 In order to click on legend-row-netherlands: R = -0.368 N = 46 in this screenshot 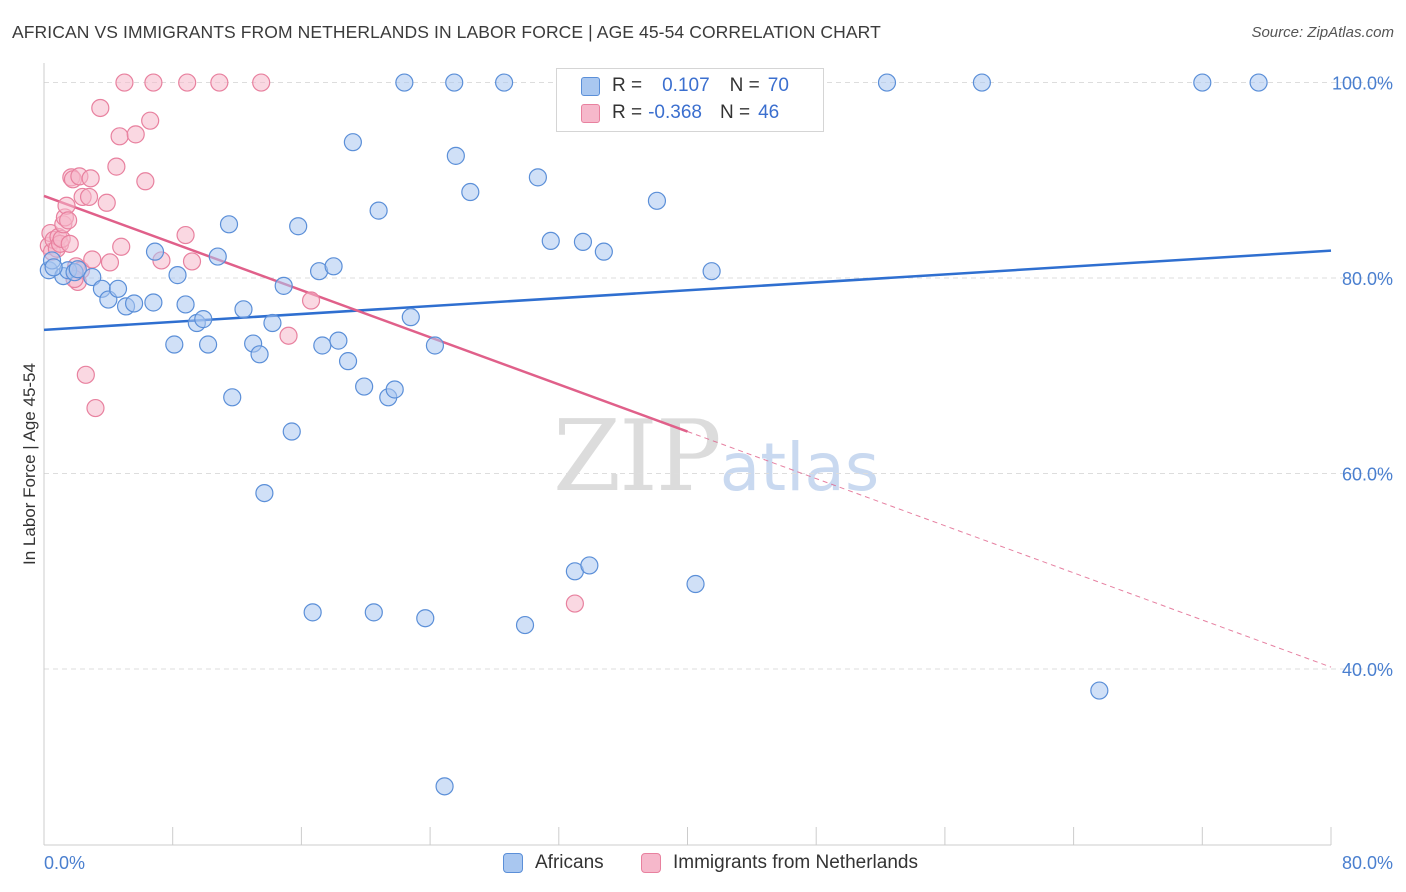, I will do `click(680, 113)`.